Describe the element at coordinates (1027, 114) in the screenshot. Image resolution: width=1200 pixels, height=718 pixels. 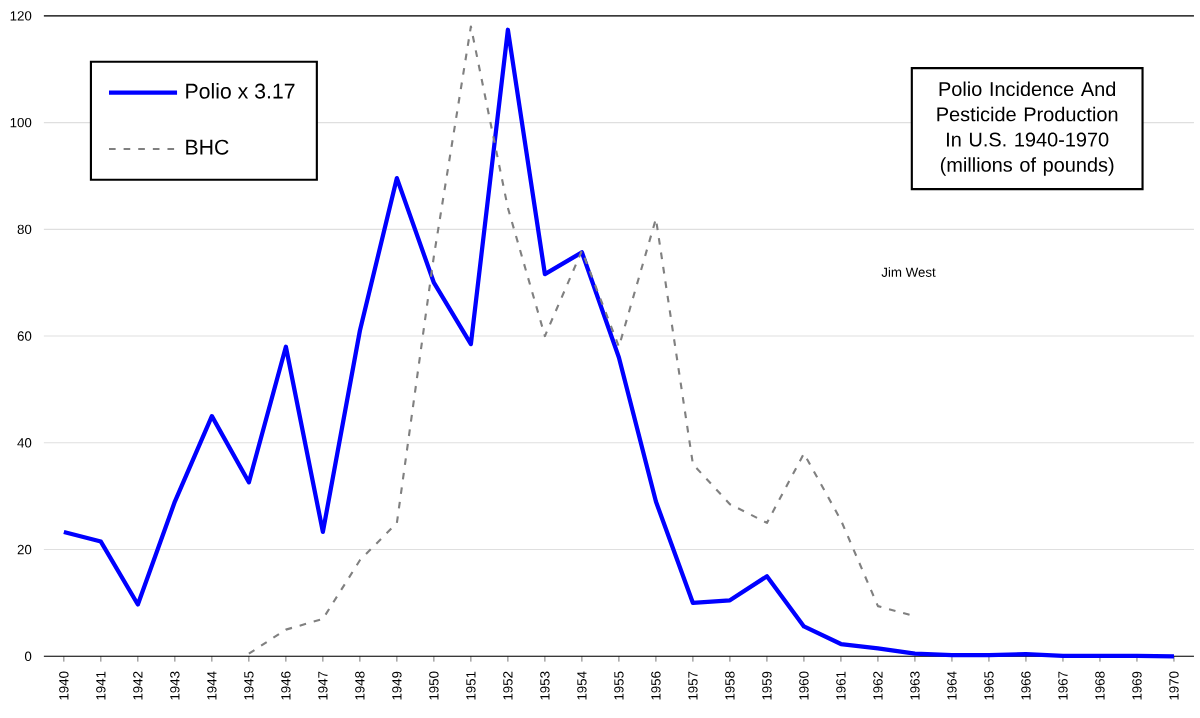
I see `text: Polio Incidence And Pesticide Production In U.S. 1940-1970` at that location.